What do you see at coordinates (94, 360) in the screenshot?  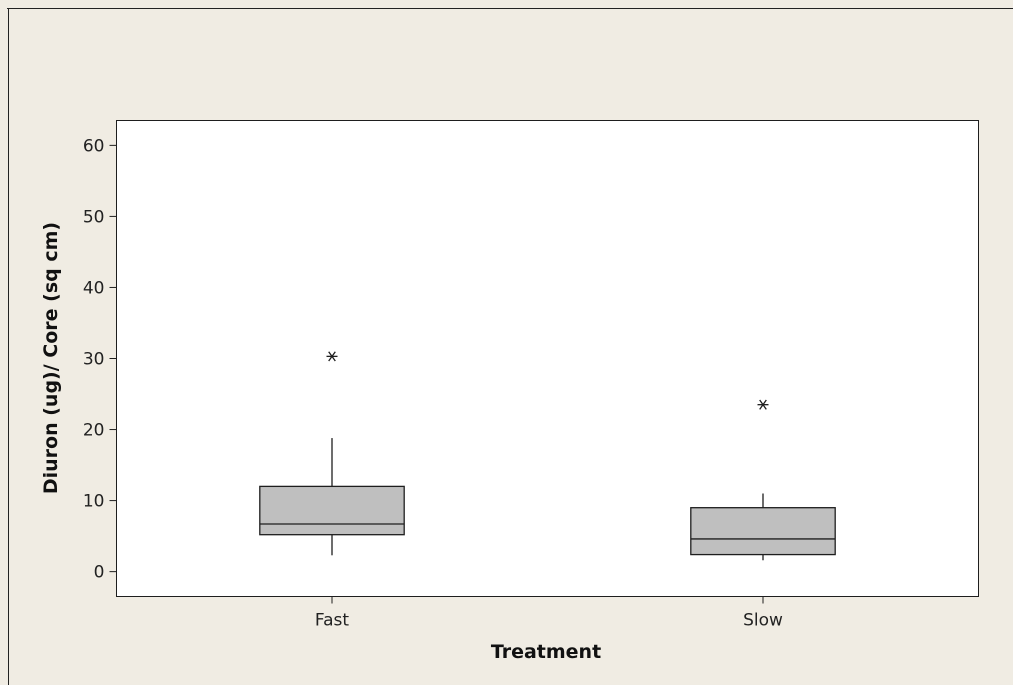 I see `y-tick-label: 30` at bounding box center [94, 360].